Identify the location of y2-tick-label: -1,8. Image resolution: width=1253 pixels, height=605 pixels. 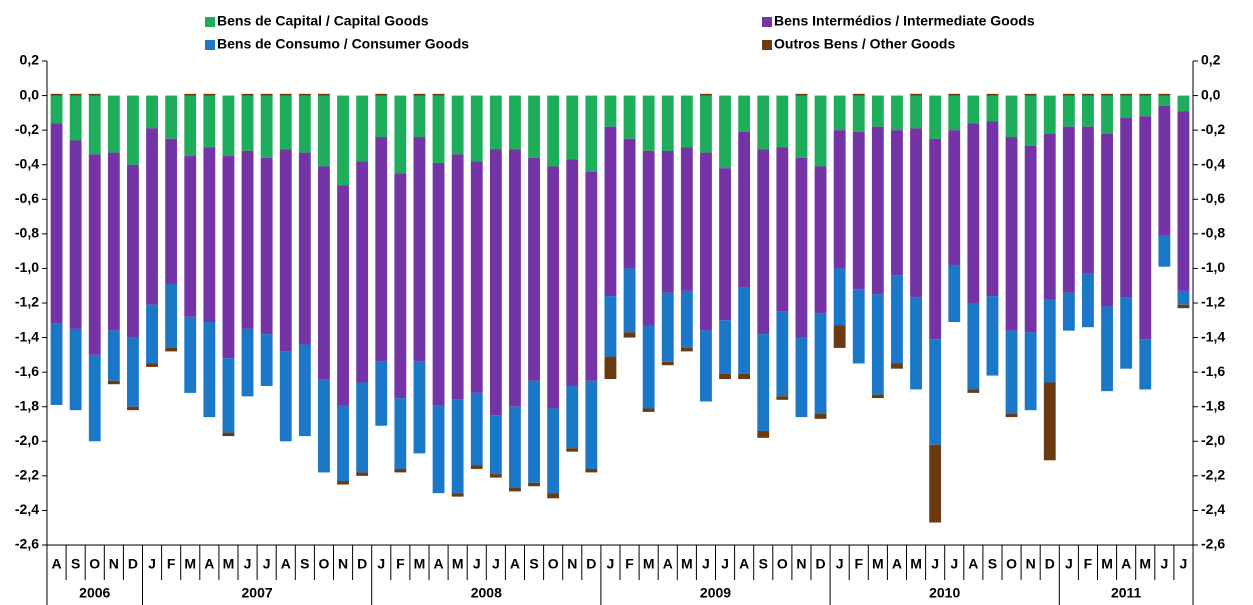
(1213, 405).